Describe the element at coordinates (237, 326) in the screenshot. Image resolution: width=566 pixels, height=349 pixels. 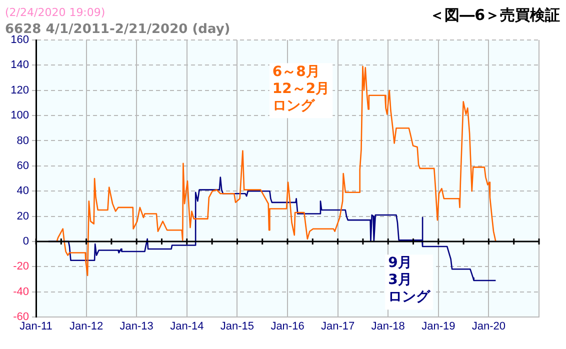
I see `x-tick-label: Jan-15` at that location.